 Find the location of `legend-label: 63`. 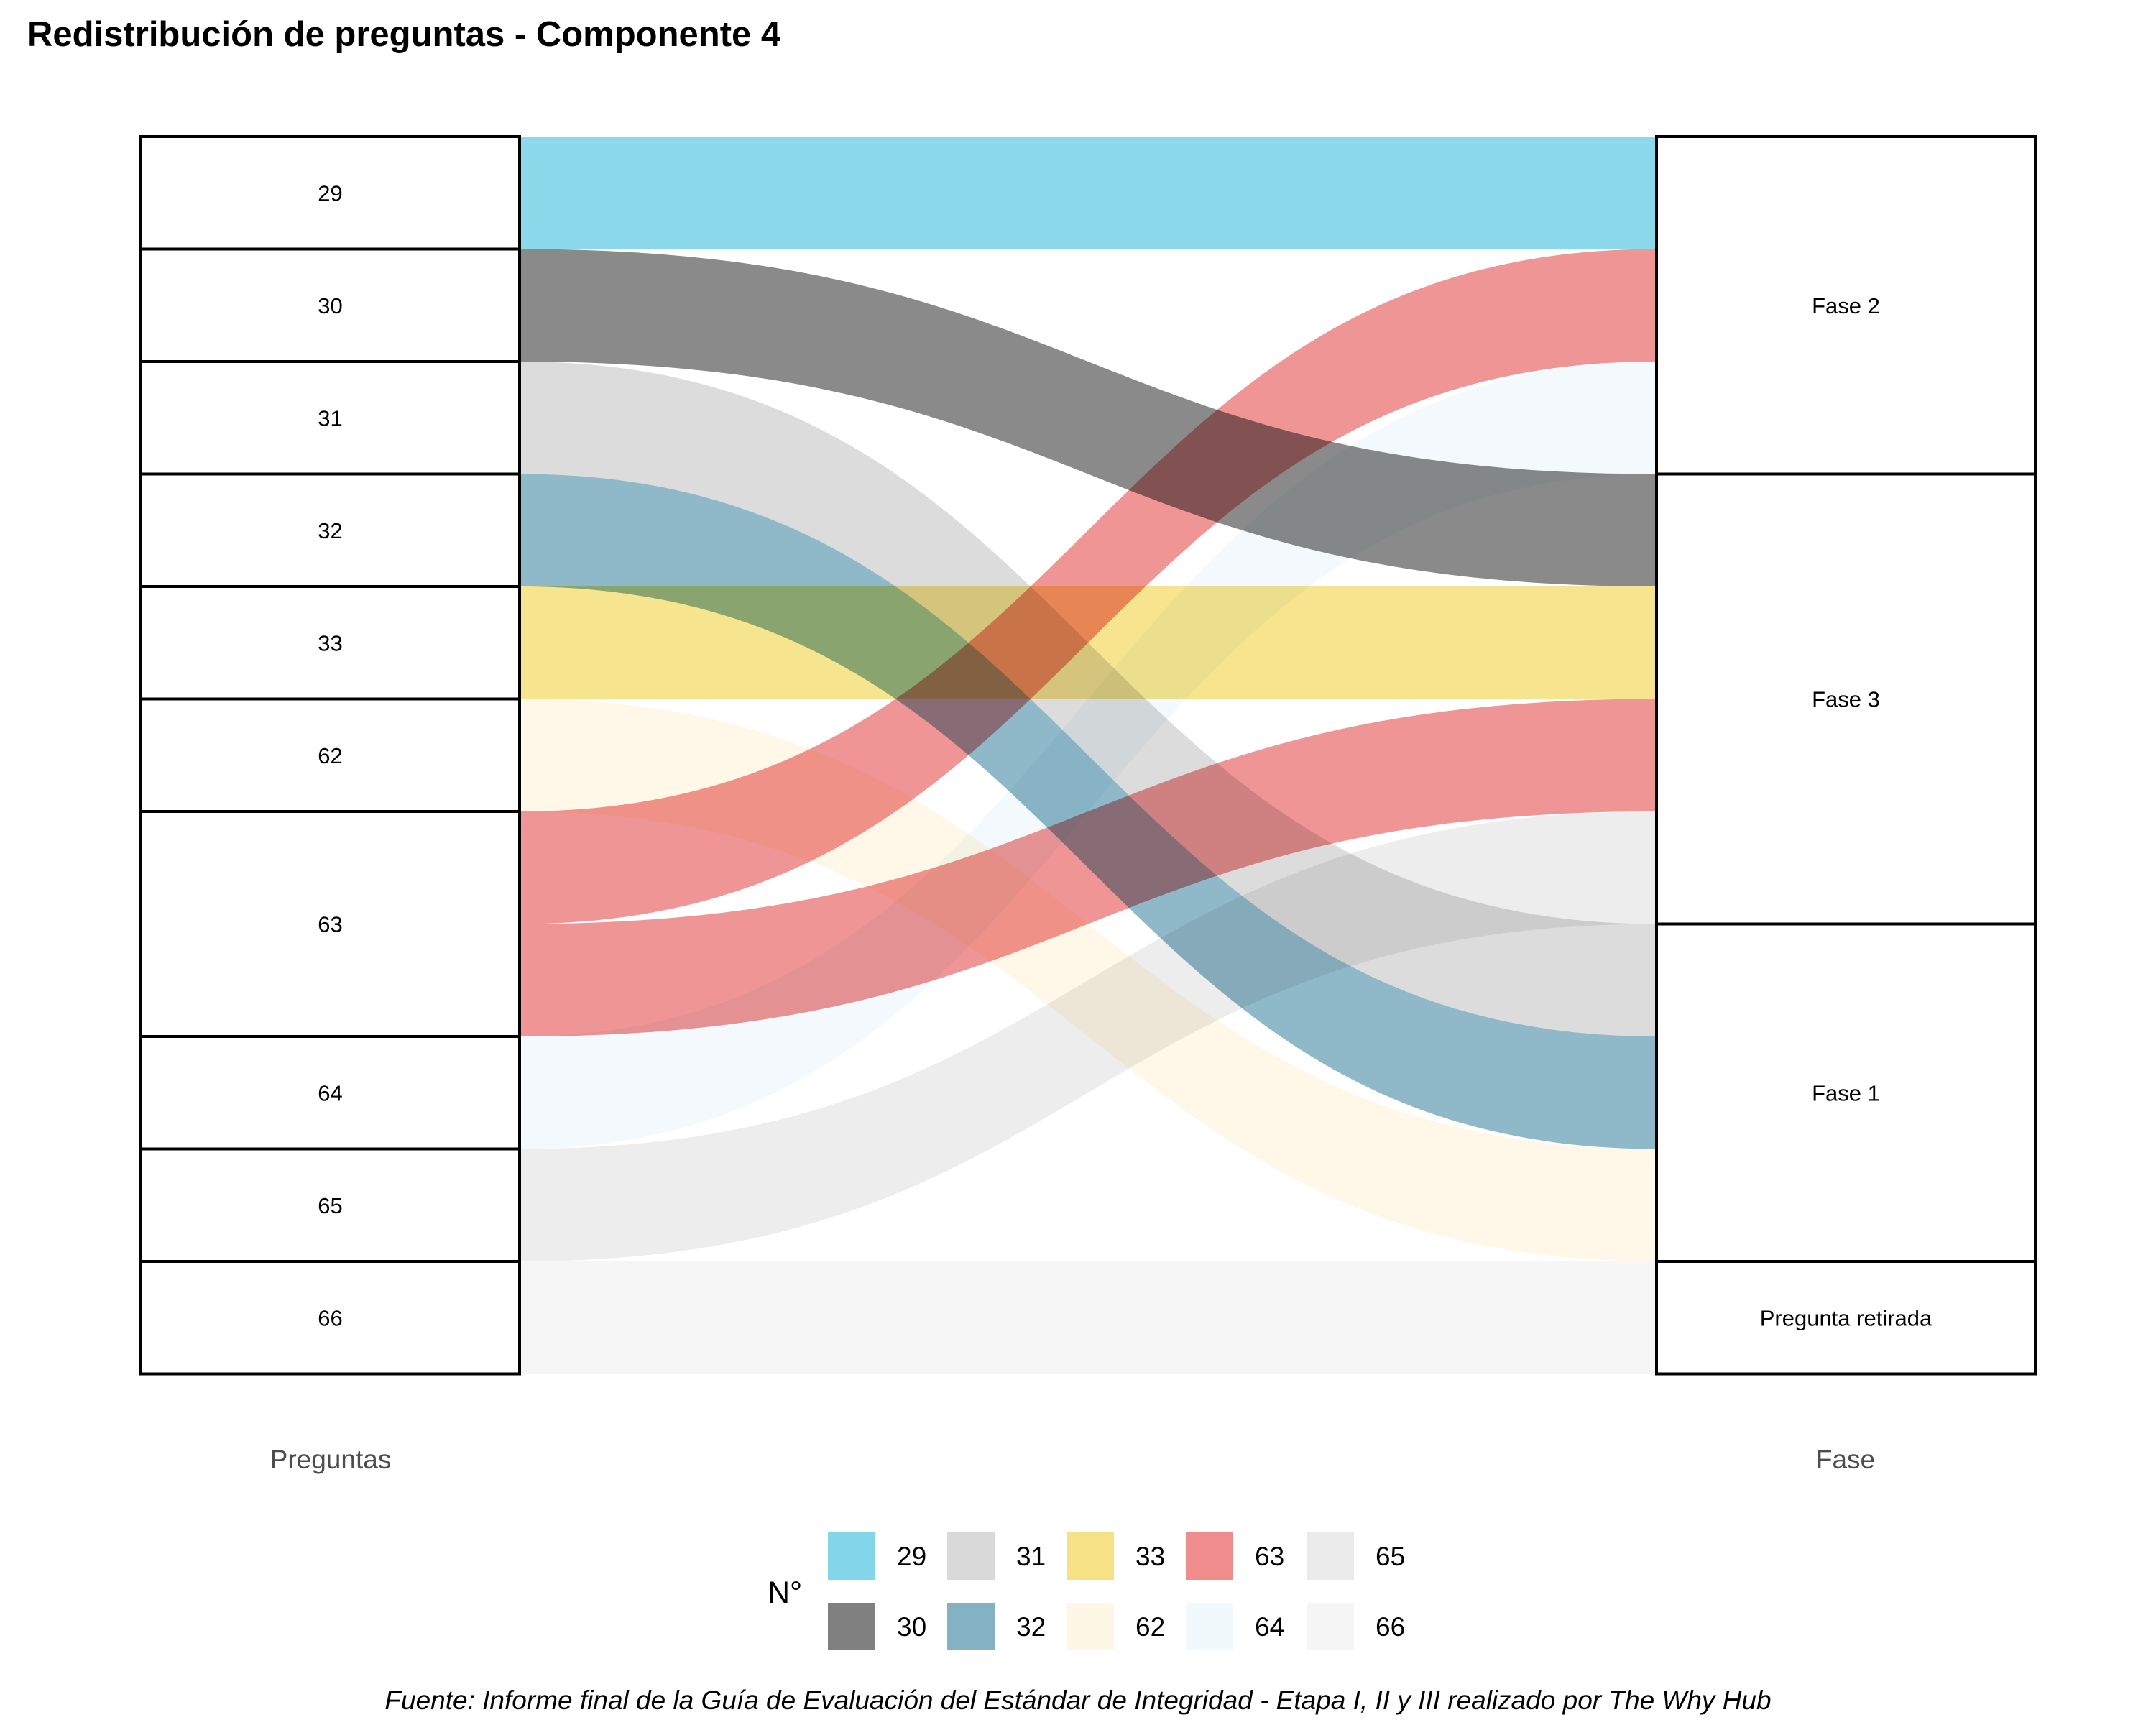

legend-label: 63 is located at coordinates (1269, 1556).